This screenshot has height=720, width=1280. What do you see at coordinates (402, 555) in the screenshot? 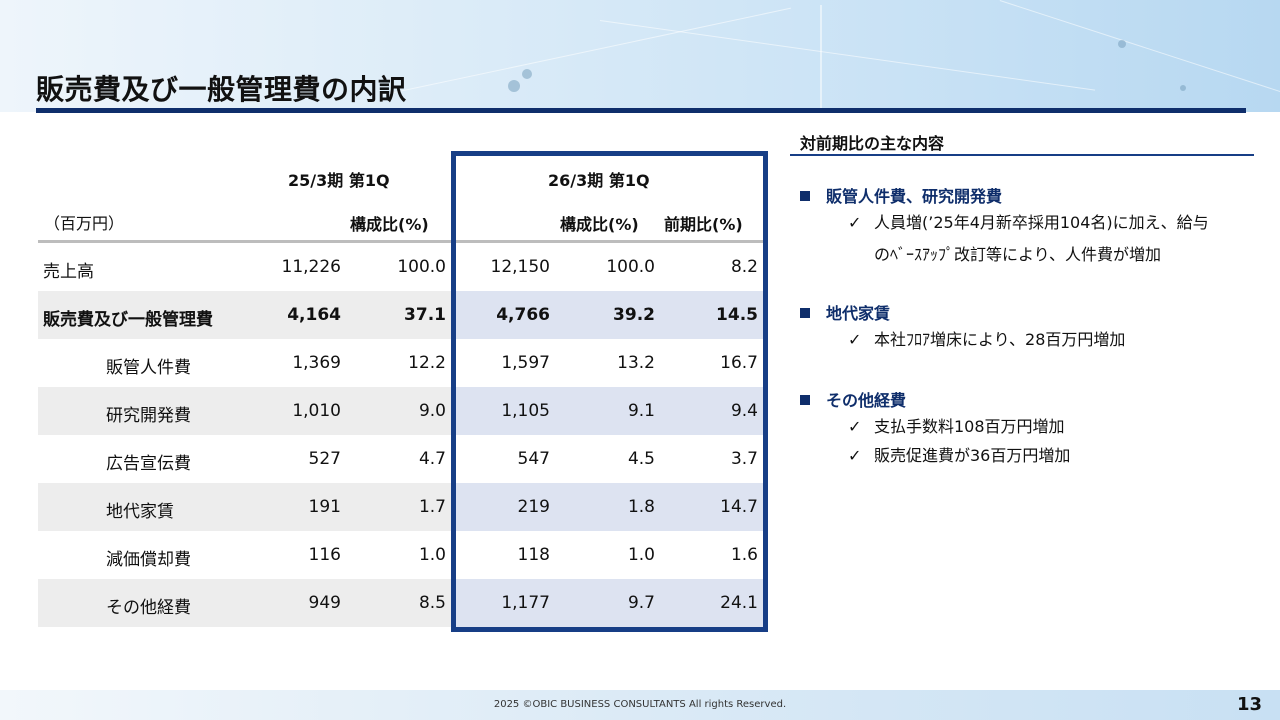
I see `table-row: 減価償却費 116 1.0 118 1.0 1.6` at bounding box center [402, 555].